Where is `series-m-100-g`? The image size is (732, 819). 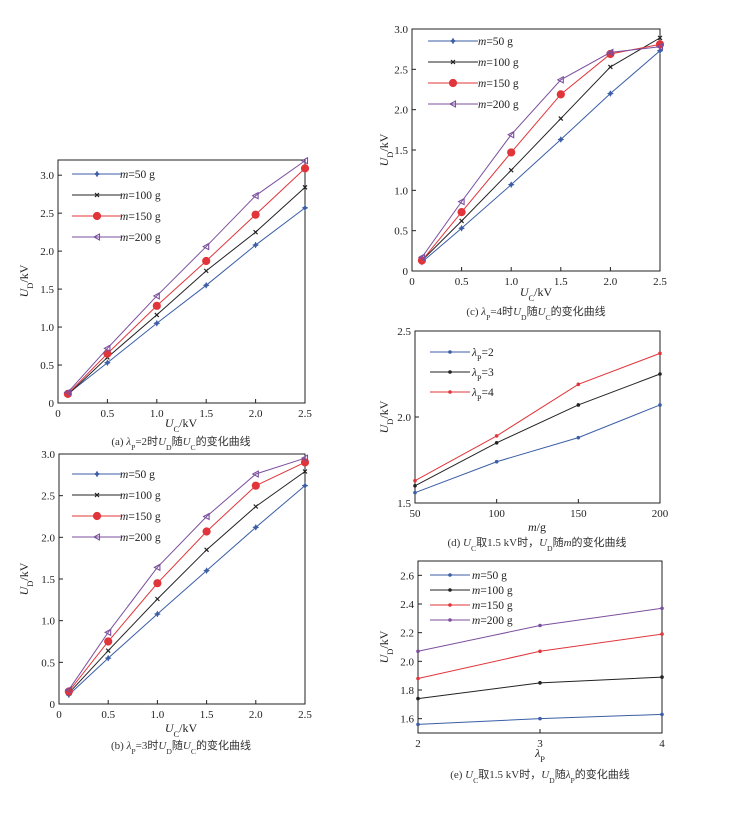
series-m-100-g is located at coordinates (186, 291).